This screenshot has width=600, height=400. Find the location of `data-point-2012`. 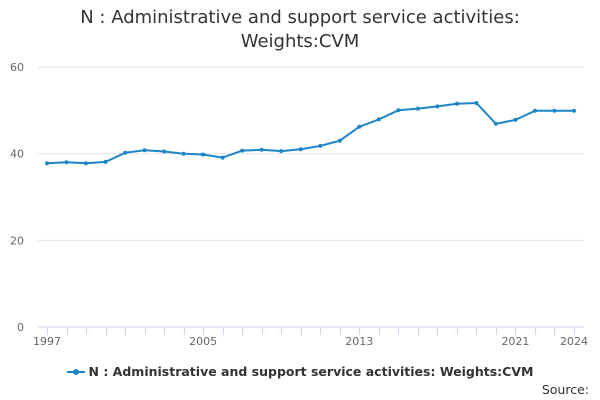

data-point-2012 is located at coordinates (339, 140).